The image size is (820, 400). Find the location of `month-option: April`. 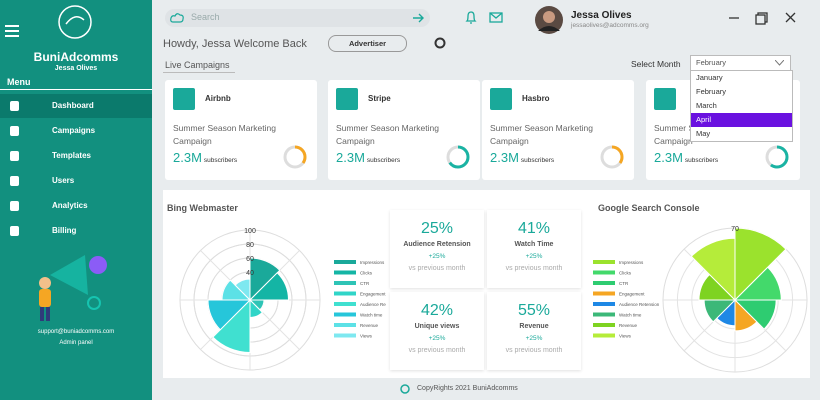

month-option: April is located at coordinates (741, 120).